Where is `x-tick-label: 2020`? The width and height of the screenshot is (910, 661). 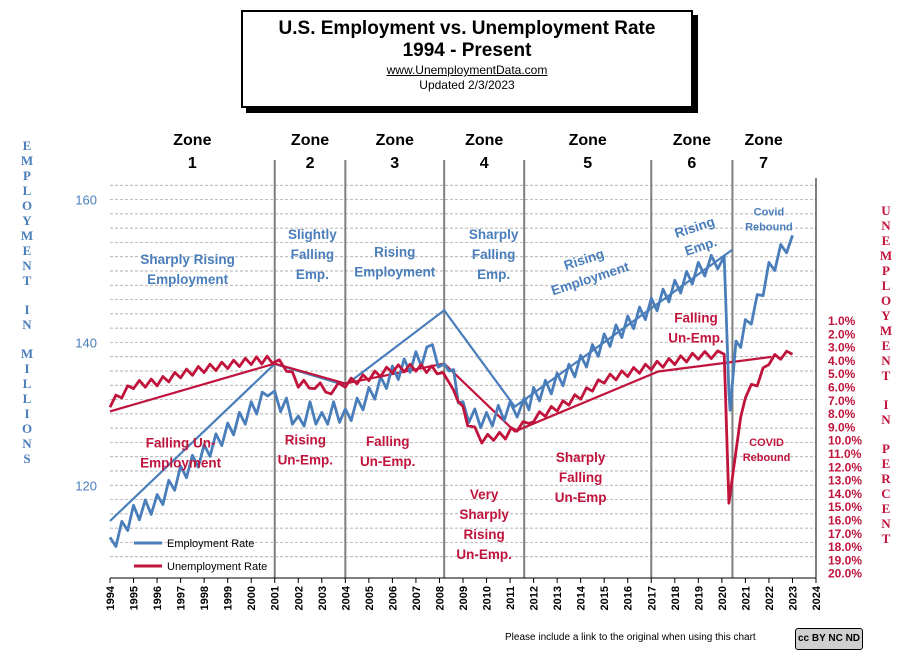
x-tick-label: 2020 is located at coordinates (723, 598).